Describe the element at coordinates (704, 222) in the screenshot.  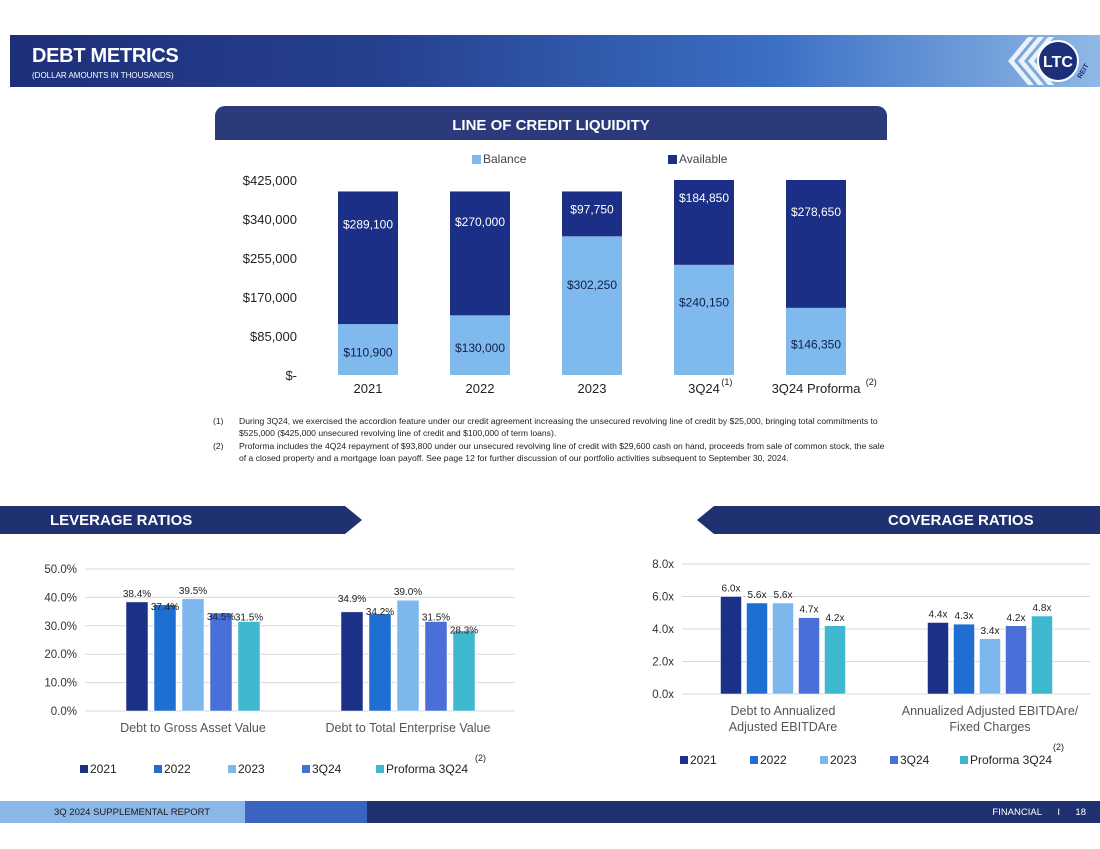
I see `bar-available-3q24` at that location.